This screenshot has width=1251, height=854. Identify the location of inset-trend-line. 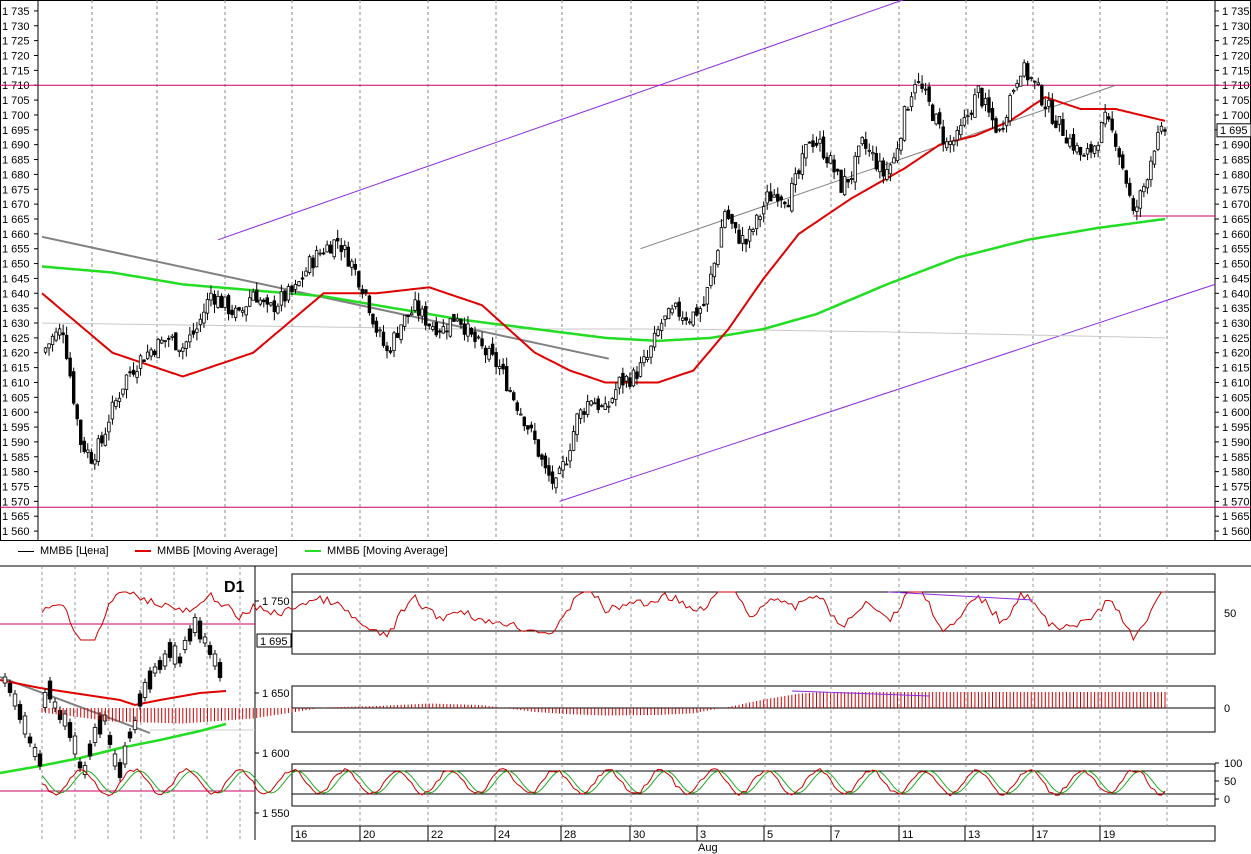
(75, 705).